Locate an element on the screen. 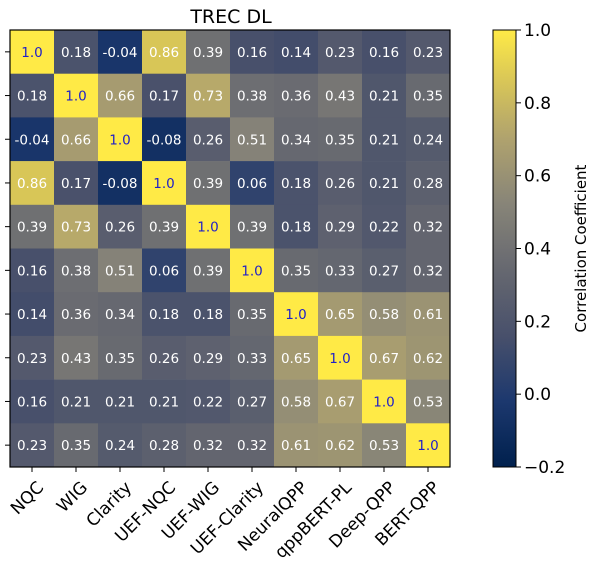 The image size is (593, 582). cell-value-label: 0.67 is located at coordinates (340, 402).